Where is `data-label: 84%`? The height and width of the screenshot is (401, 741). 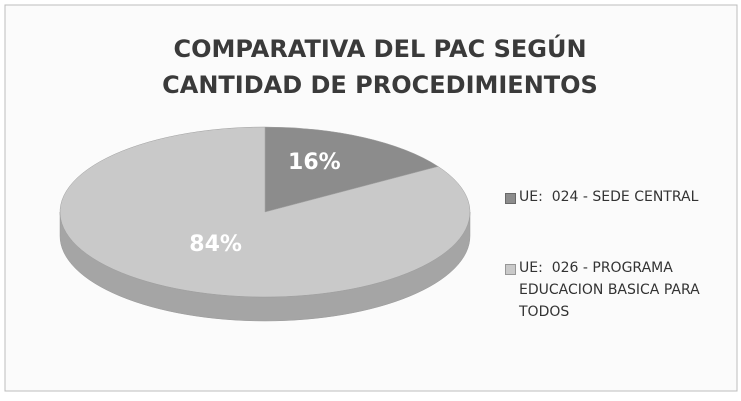
data-label: 84% is located at coordinates (215, 244).